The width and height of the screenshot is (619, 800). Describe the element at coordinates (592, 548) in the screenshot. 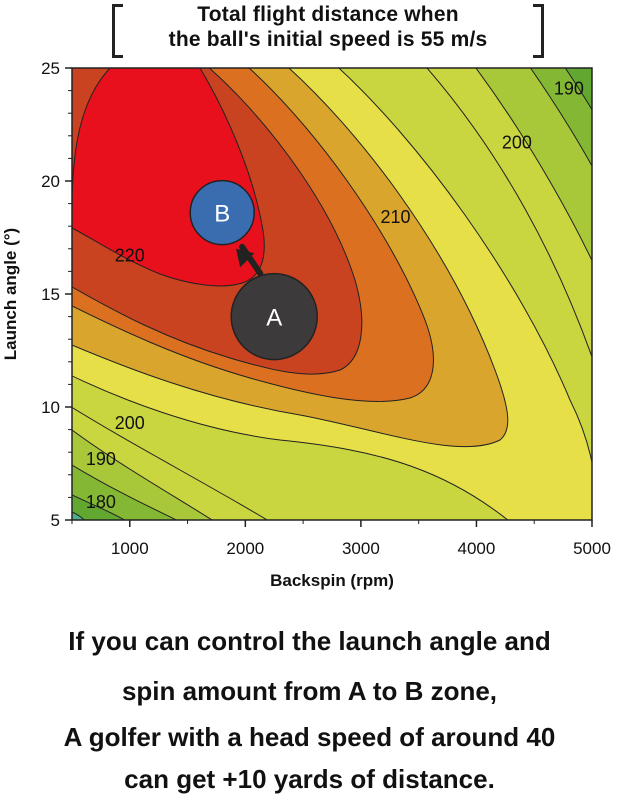

I see `x-tick-label-5000: 5000` at that location.